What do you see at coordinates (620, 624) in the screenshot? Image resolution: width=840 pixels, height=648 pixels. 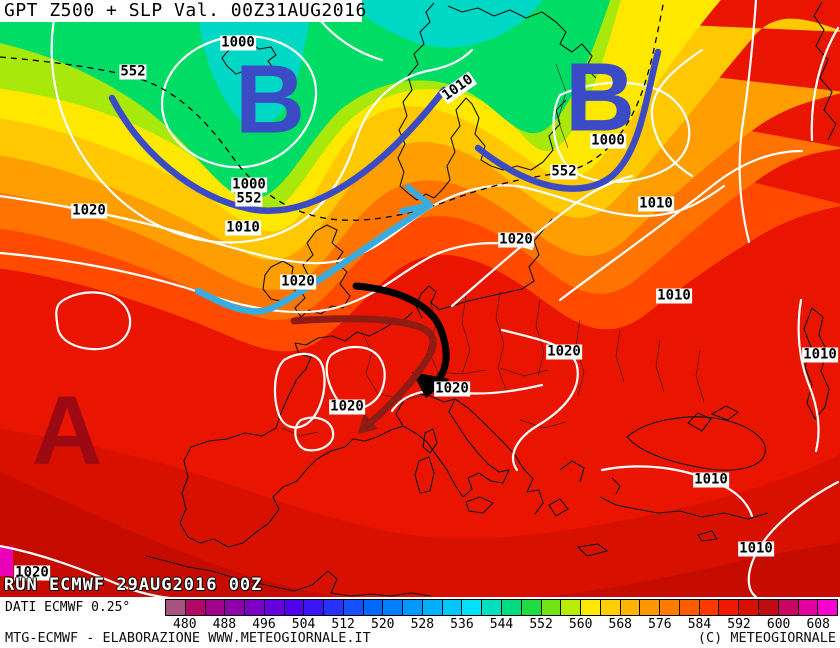 I see `color-scale-tick: 568` at bounding box center [620, 624].